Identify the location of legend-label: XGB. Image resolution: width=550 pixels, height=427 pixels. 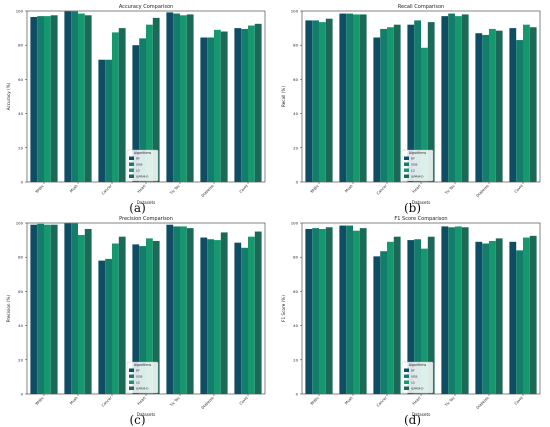
(414, 377).